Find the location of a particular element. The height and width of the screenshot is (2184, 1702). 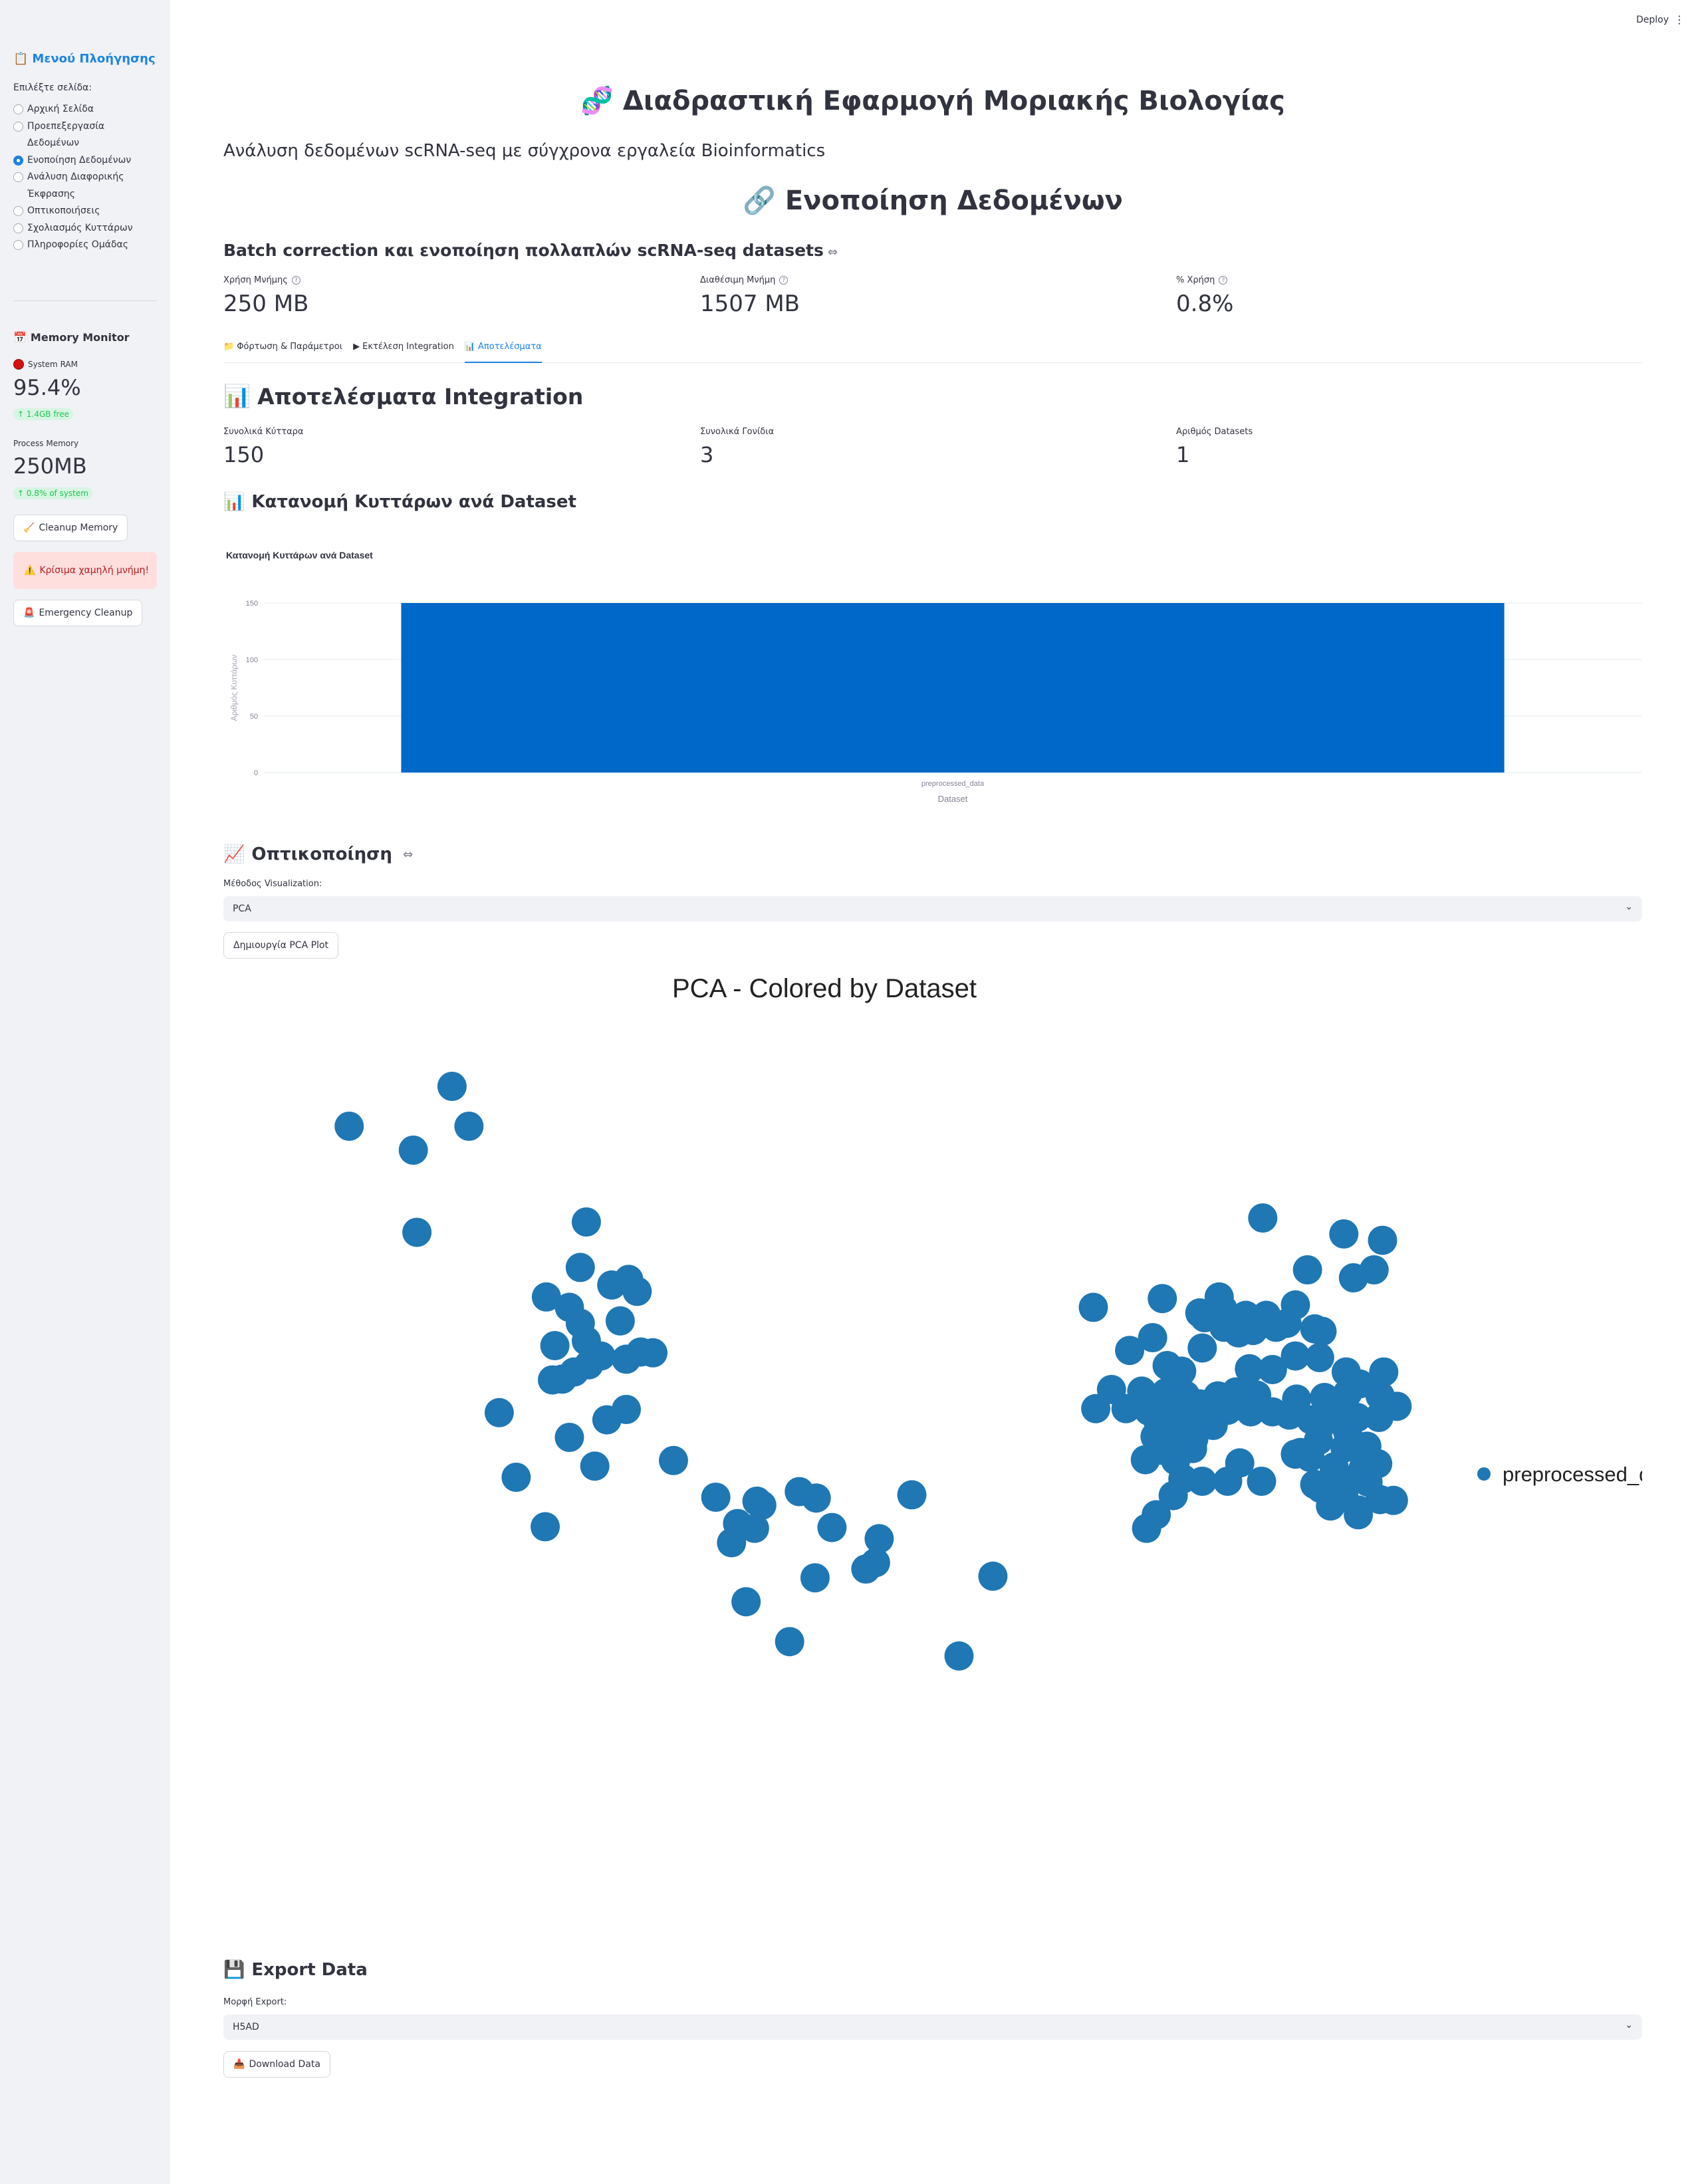

sidebar-page-option: Ενοποίηση Δεδομένων is located at coordinates (86, 161).